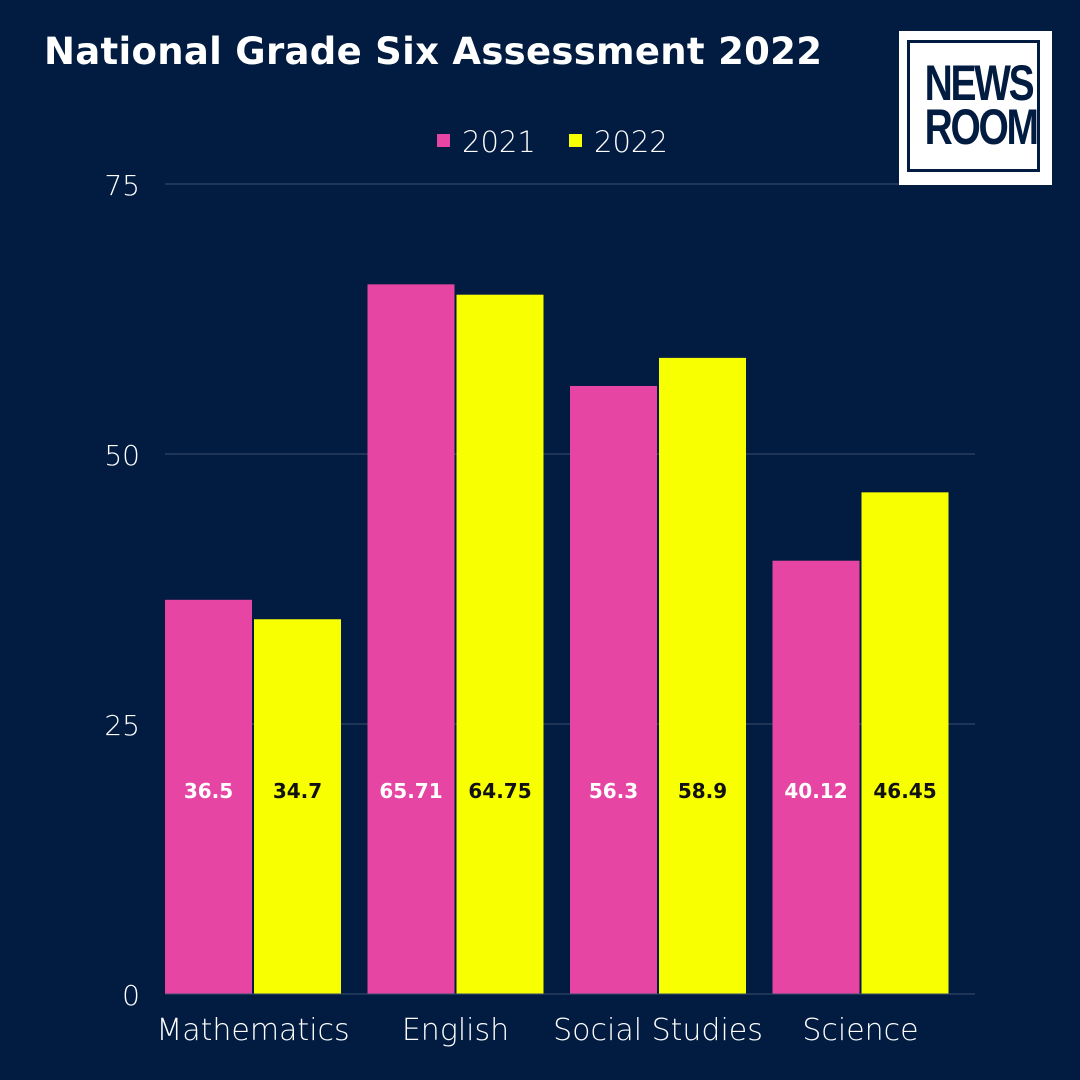 The image size is (1080, 1080). I want to click on bar-2022-mathematics, so click(297, 806).